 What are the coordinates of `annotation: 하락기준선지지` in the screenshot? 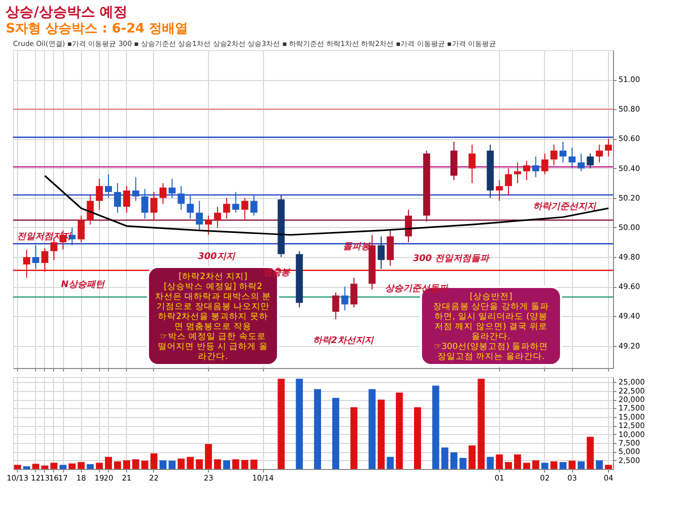 It's located at (565, 207).